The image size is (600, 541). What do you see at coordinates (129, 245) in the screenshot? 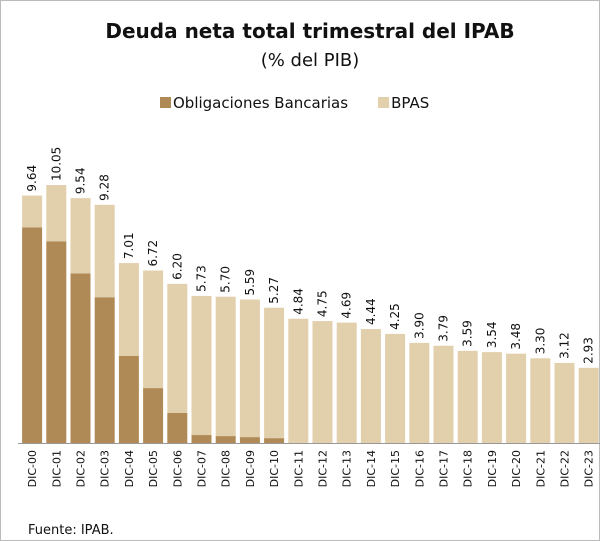
I see `total-label: 7.01` at bounding box center [129, 245].